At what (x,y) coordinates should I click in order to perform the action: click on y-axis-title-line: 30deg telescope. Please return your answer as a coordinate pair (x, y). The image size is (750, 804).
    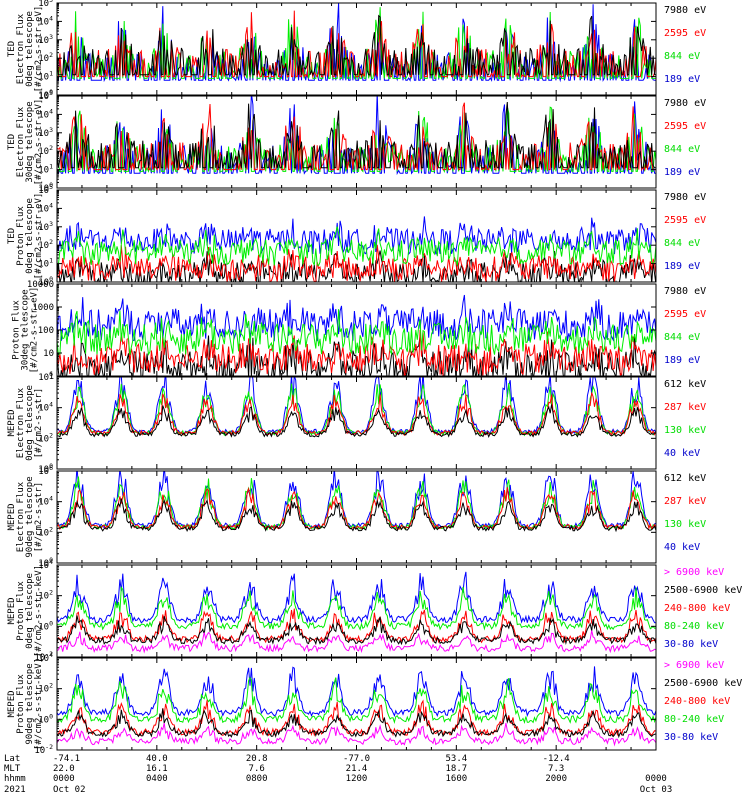
    Looking at the image, I should click on (30, 141).